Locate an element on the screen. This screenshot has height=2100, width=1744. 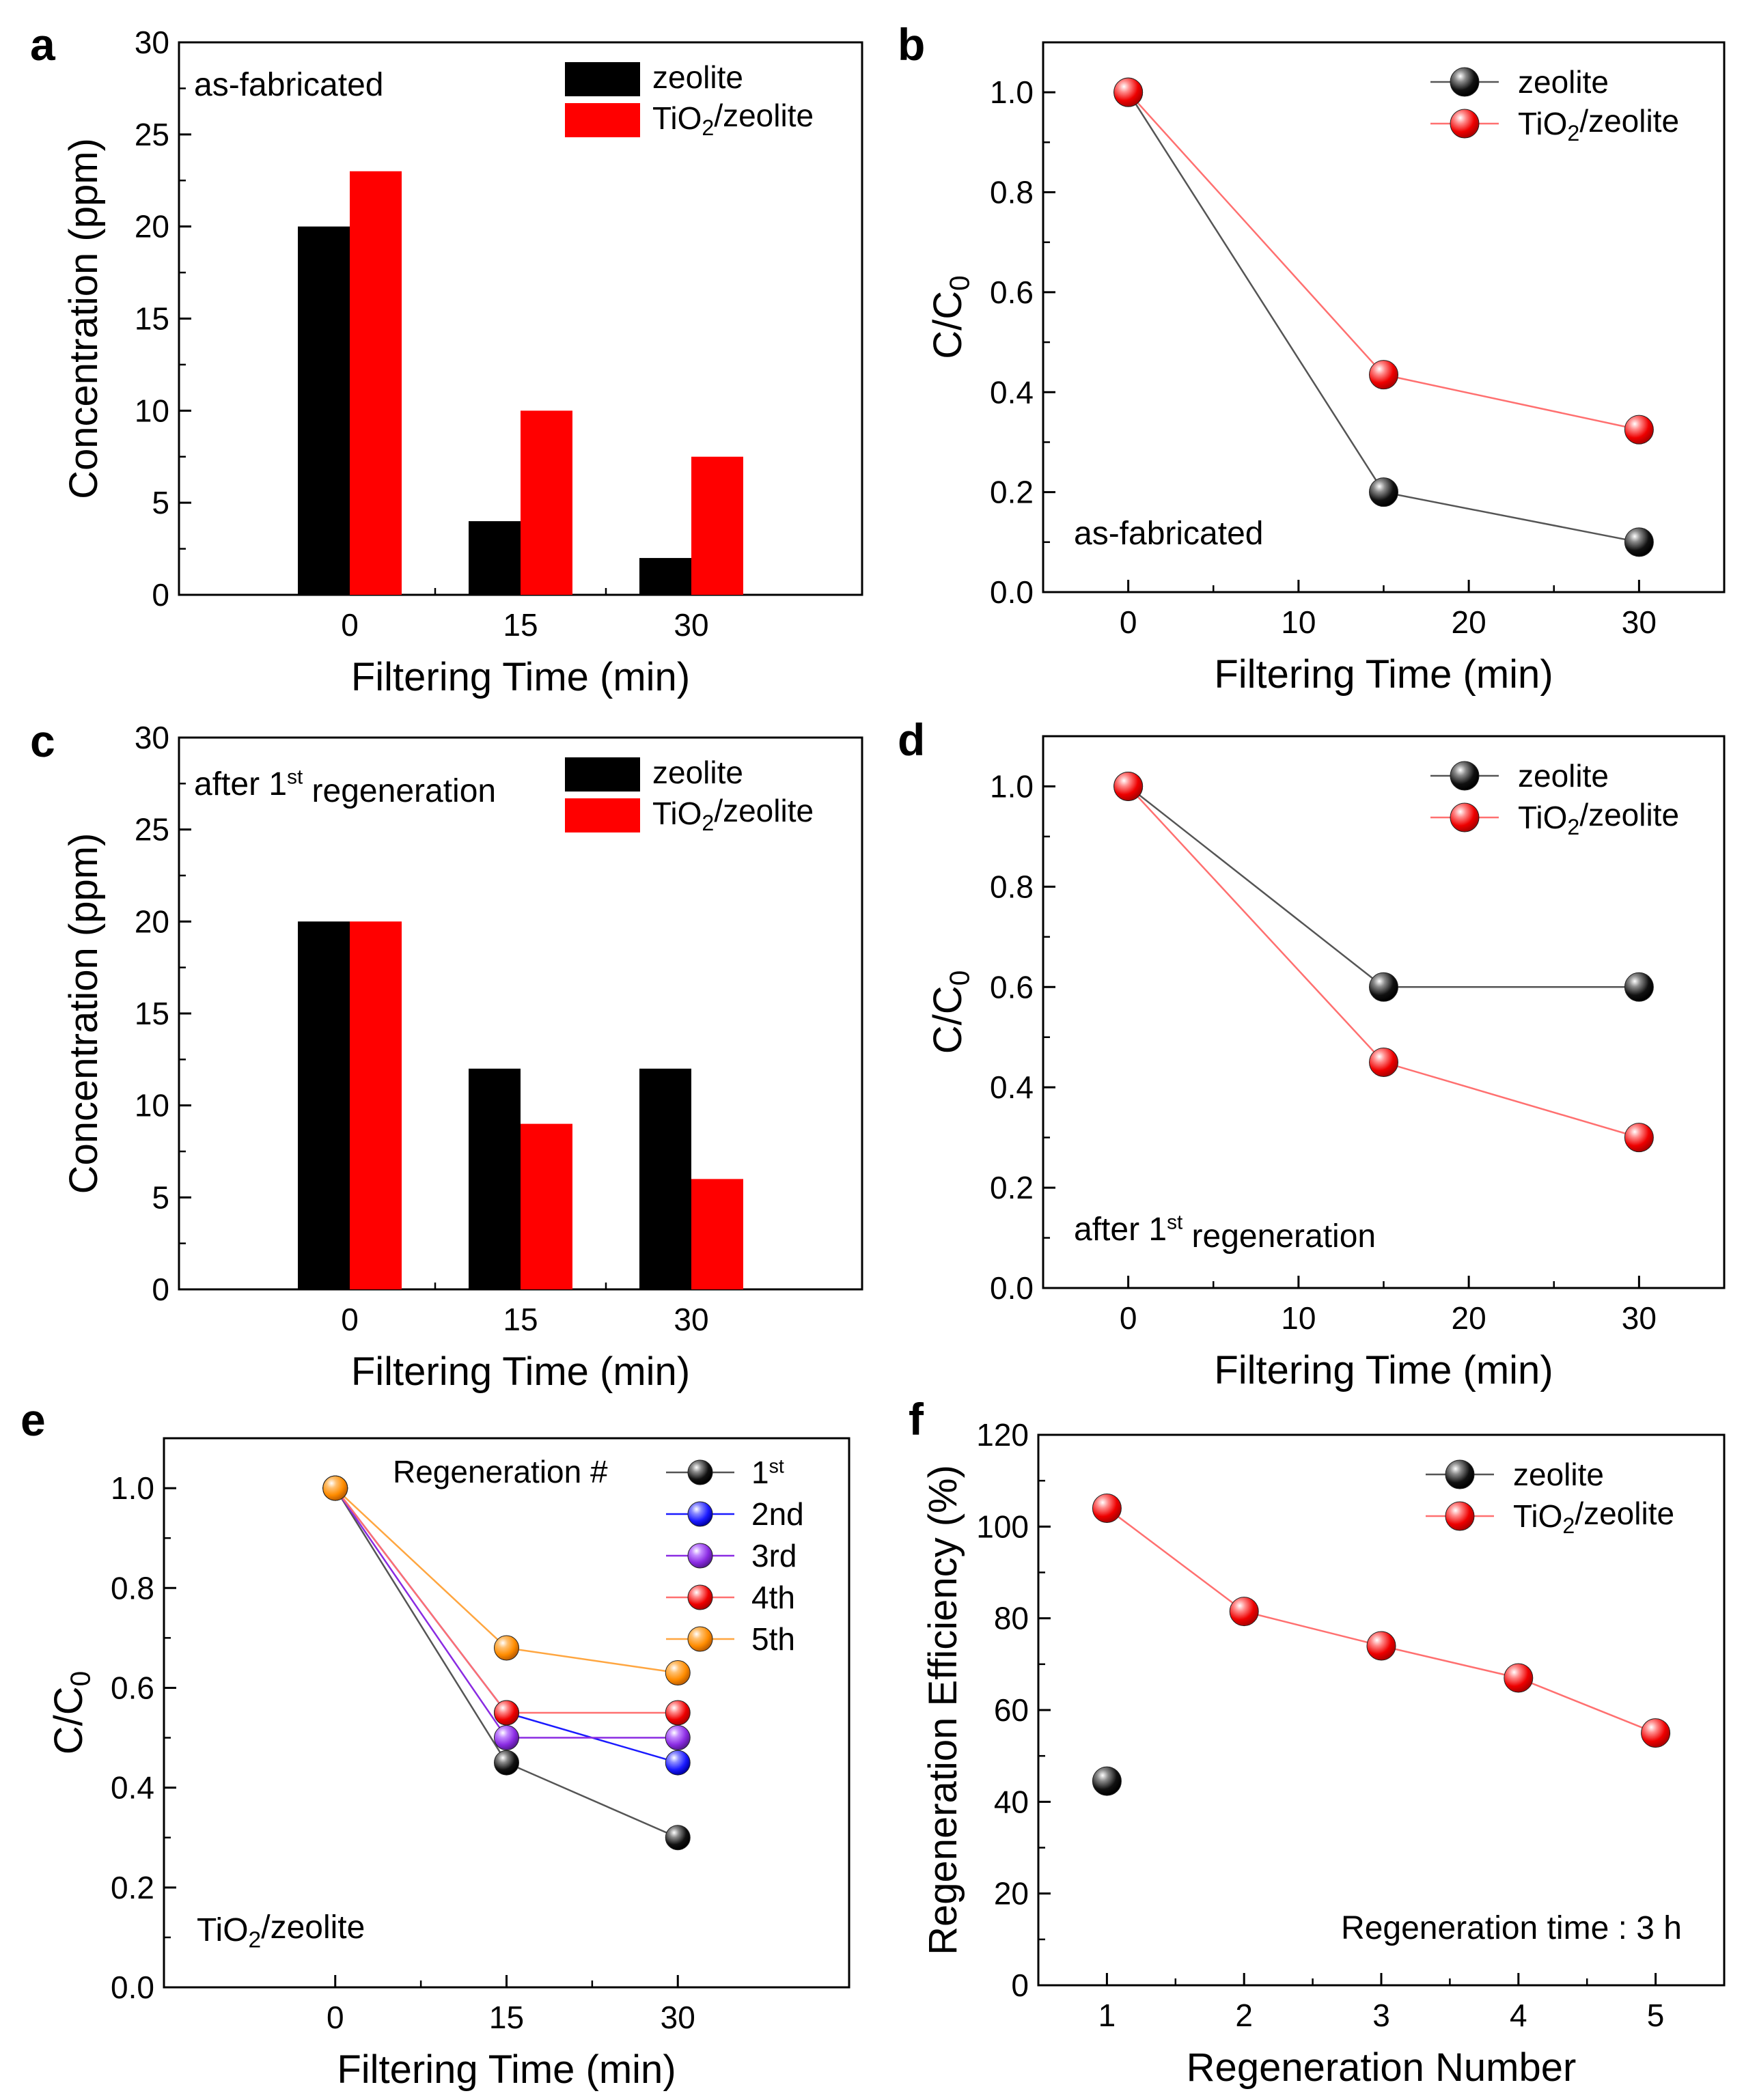
annotation: after 1st regeneration is located at coordinates (1225, 1233).